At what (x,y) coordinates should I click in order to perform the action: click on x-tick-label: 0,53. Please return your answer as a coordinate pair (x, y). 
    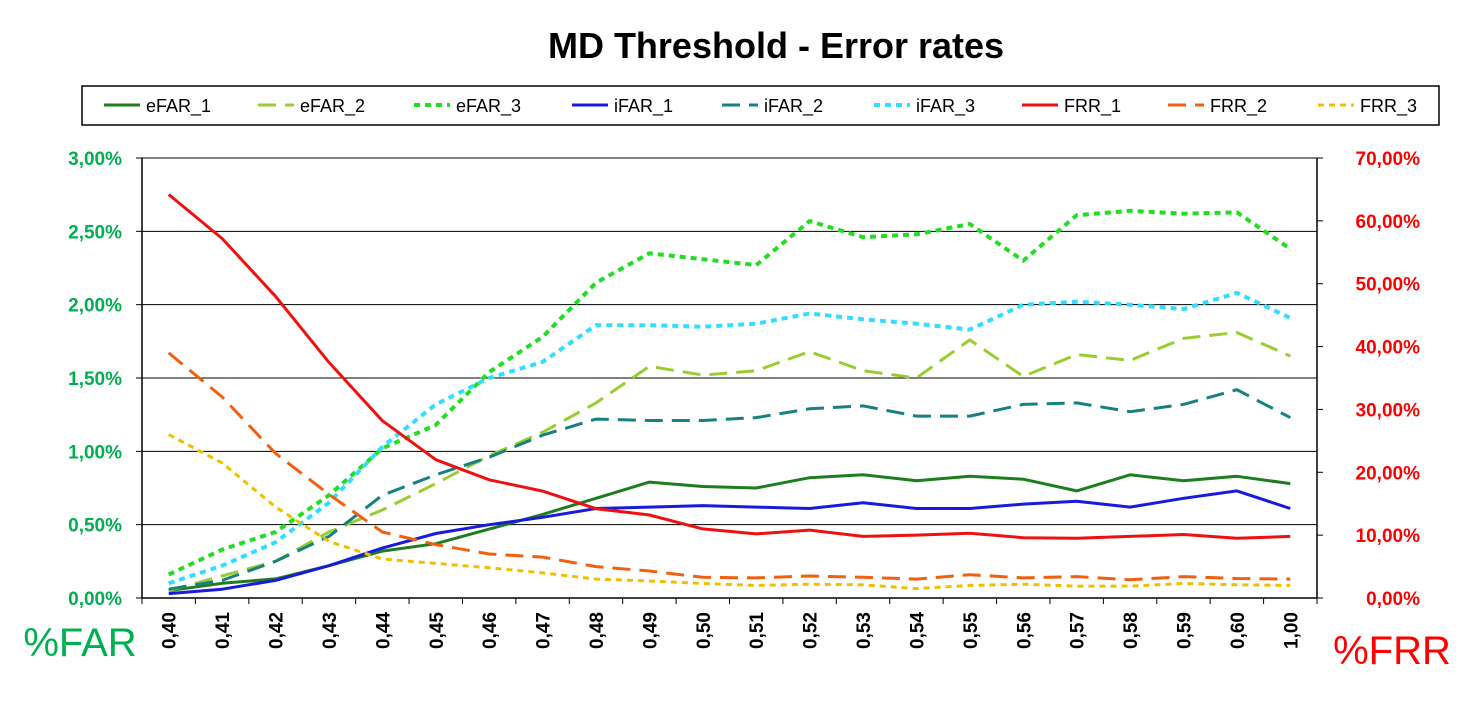
    Looking at the image, I should click on (864, 630).